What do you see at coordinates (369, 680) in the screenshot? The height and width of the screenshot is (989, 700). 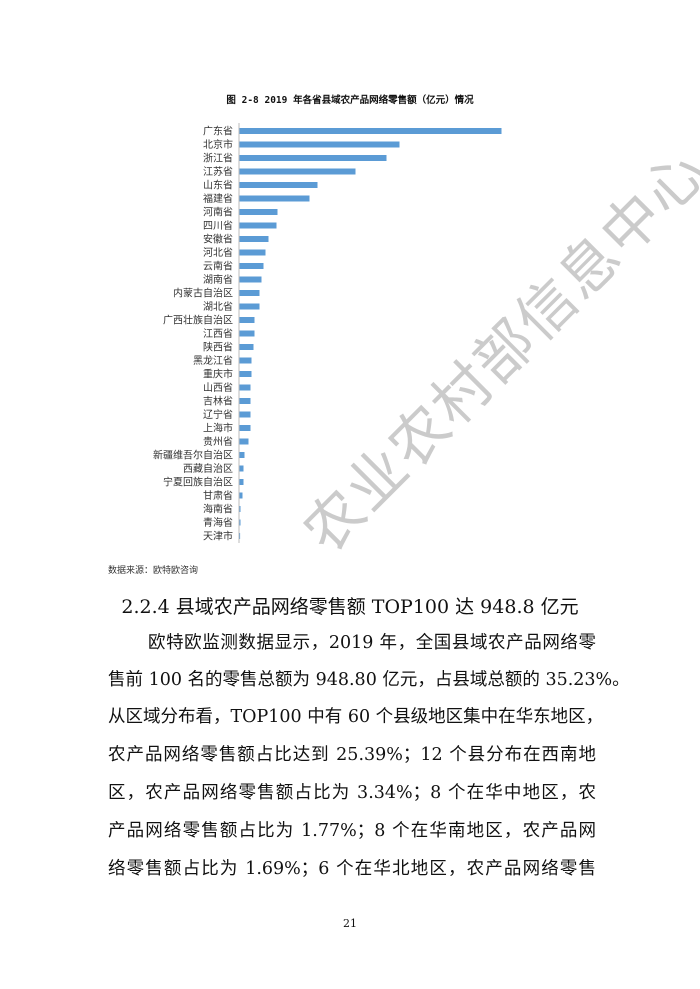 I see `paragraph-line: 售前 100 名的零售总额为 948.80 亿元，占县域总额的 35.23%。` at bounding box center [369, 680].